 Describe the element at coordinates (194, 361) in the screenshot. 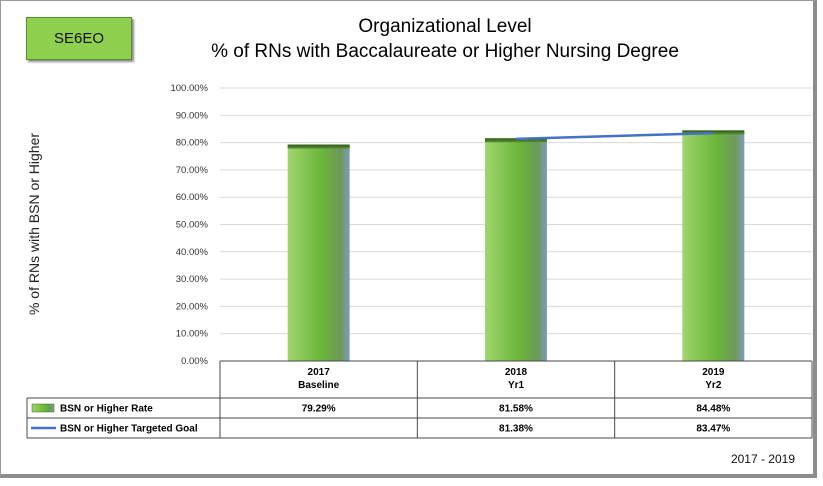

I see `y-tick-label: 0.00%` at that location.